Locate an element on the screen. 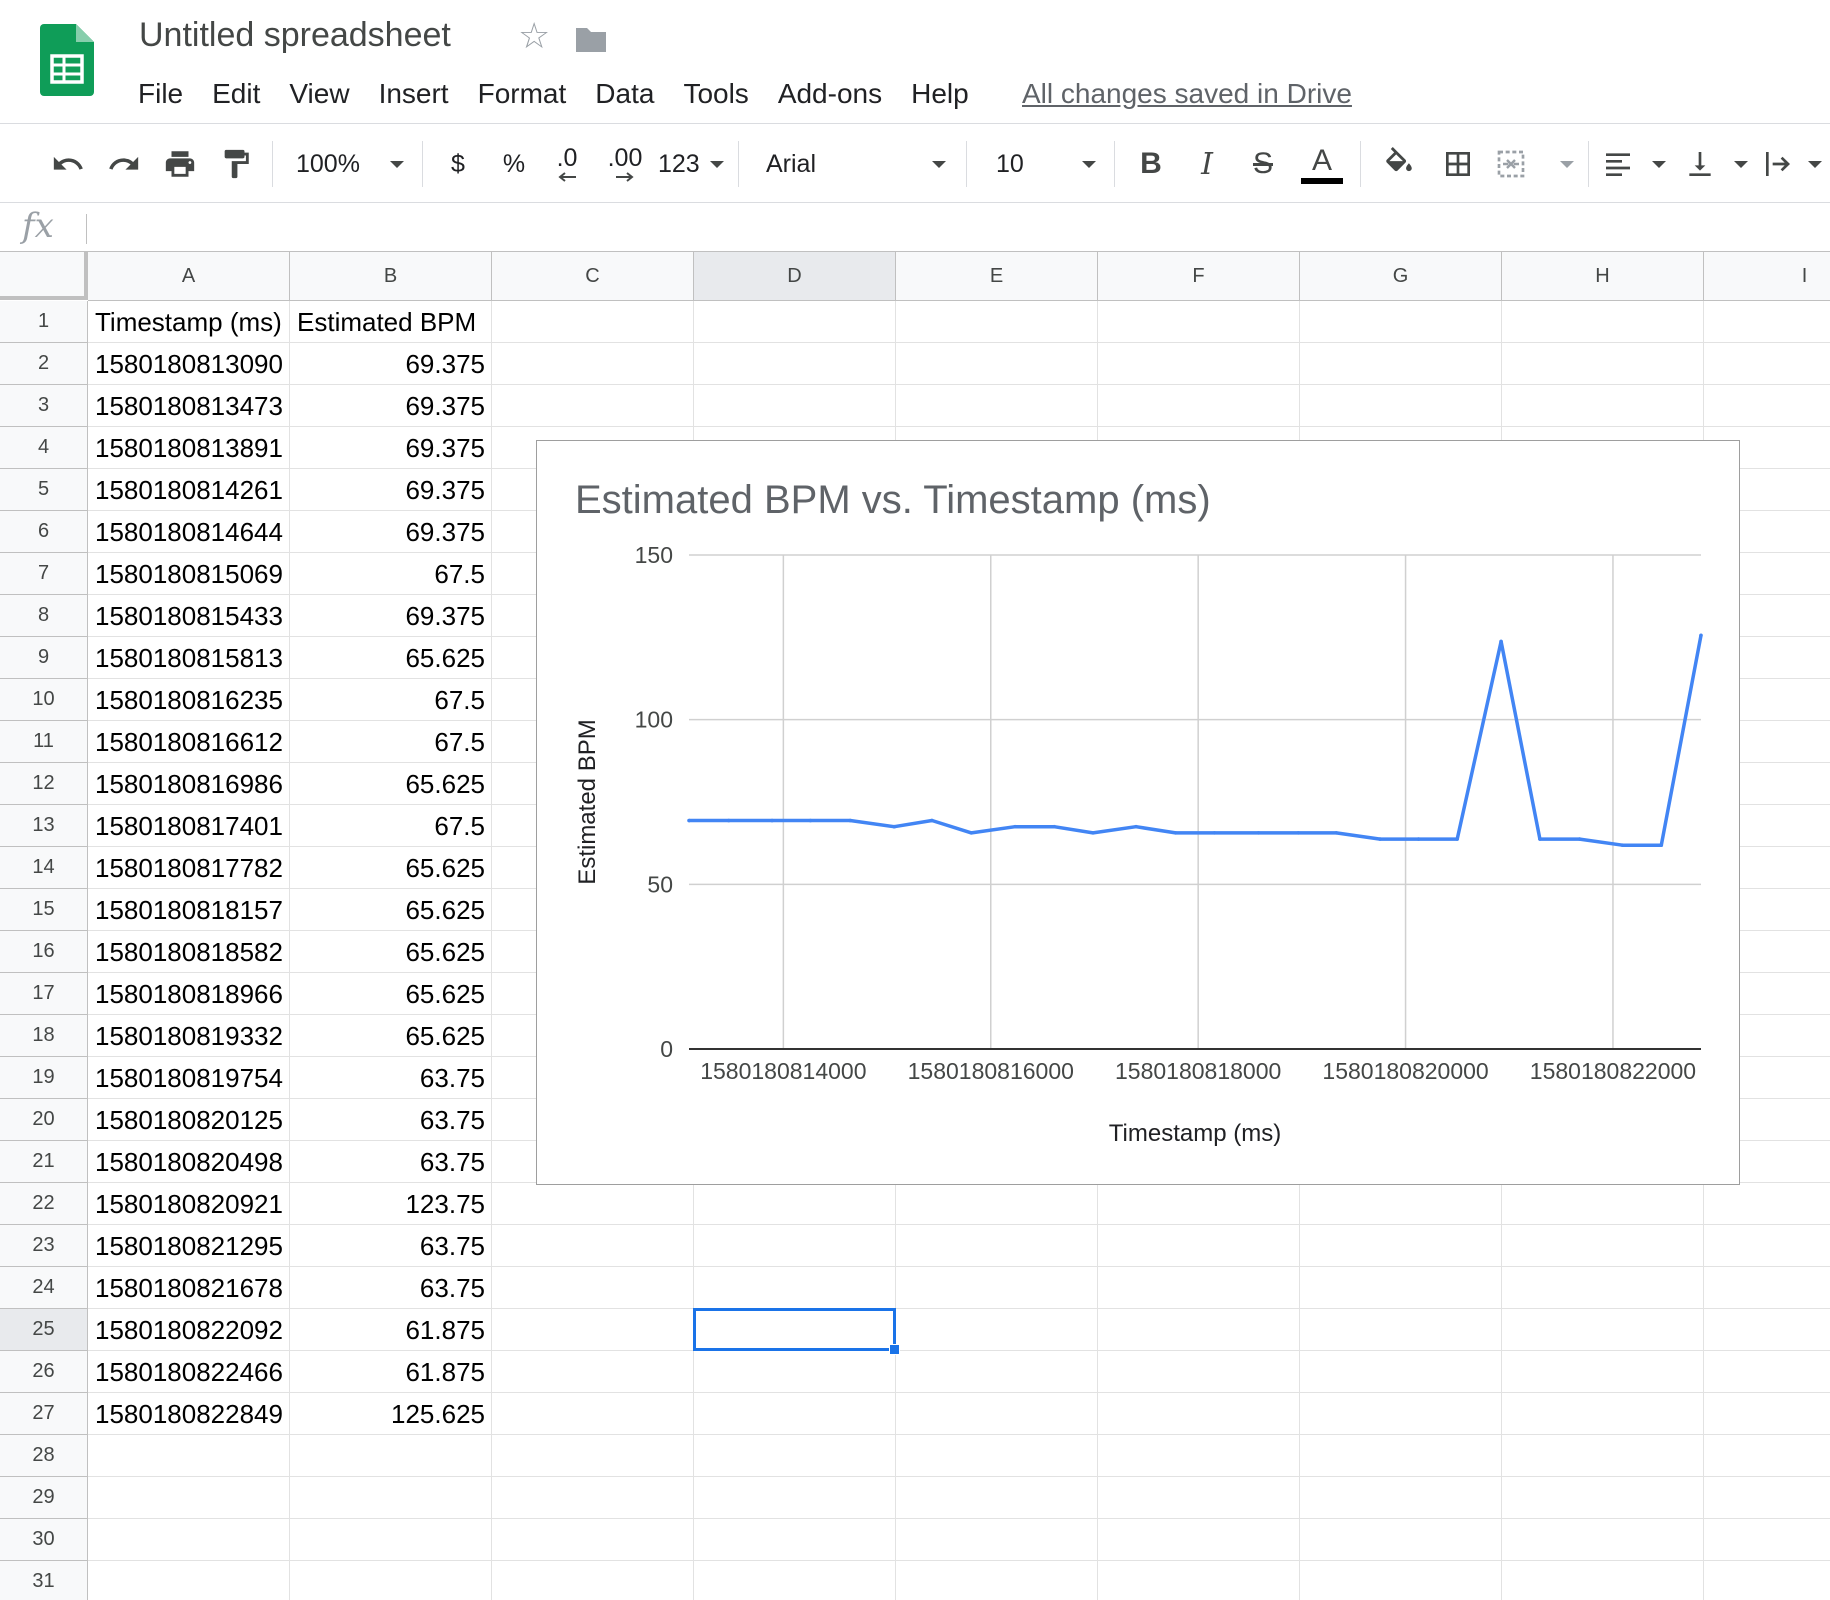  row-header-18: 18 is located at coordinates (44, 1036).